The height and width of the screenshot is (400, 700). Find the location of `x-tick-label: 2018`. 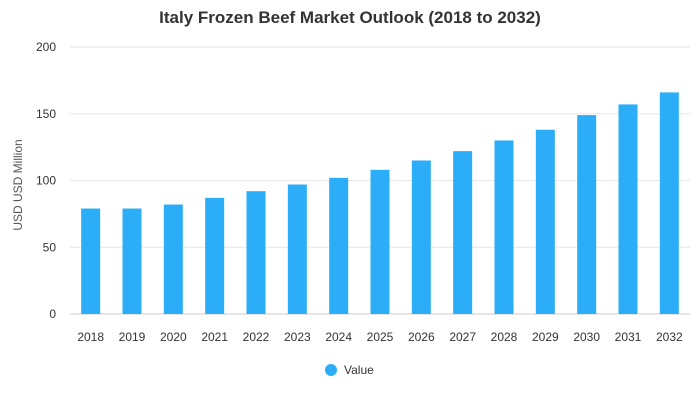

x-tick-label: 2018 is located at coordinates (90, 337).